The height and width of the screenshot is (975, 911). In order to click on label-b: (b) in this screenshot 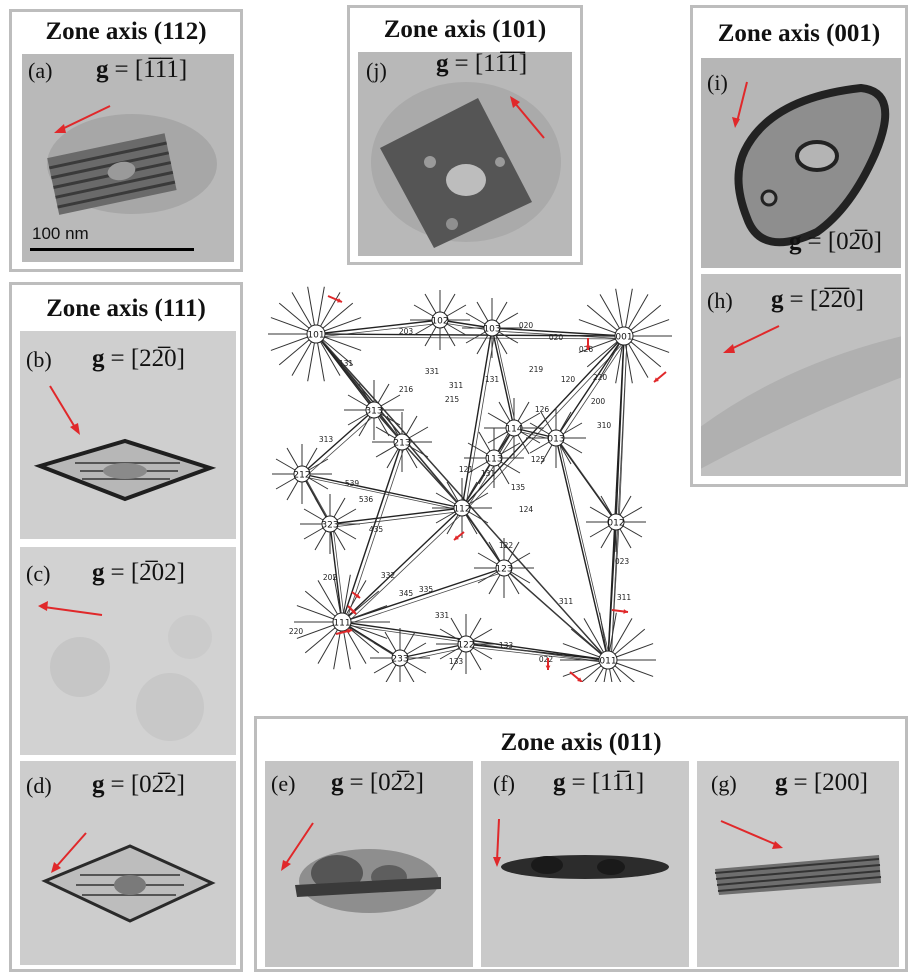, I will do `click(39, 359)`.